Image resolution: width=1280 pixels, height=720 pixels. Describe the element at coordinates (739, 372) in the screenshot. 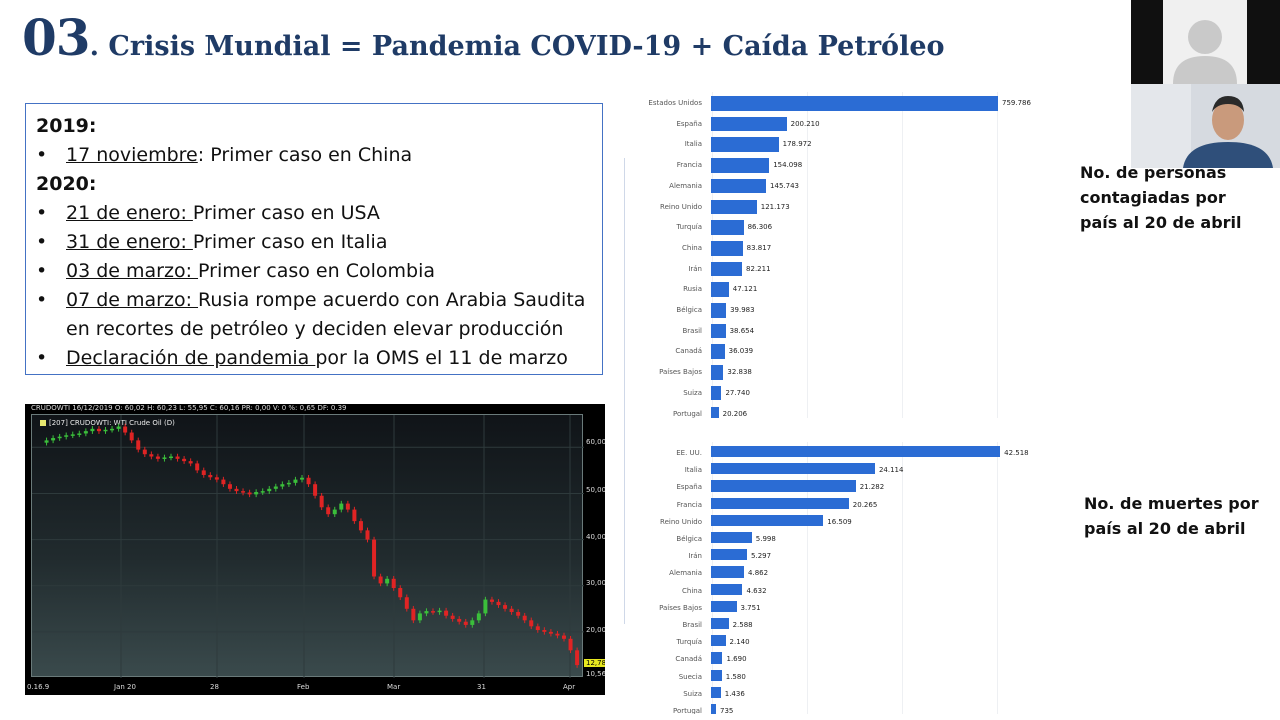

I see `bar-value-label: 32.838` at that location.